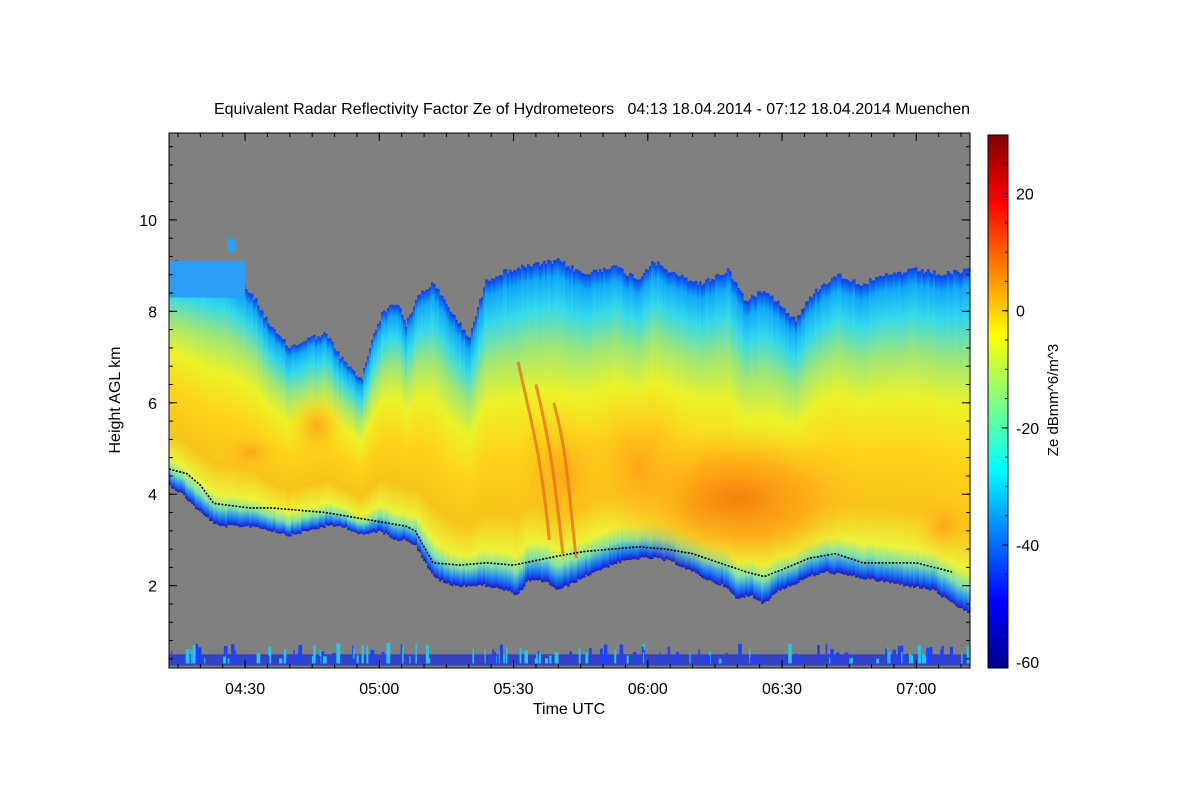  Describe the element at coordinates (1027, 429) in the screenshot. I see `colorbar-tick-label: -20` at that location.